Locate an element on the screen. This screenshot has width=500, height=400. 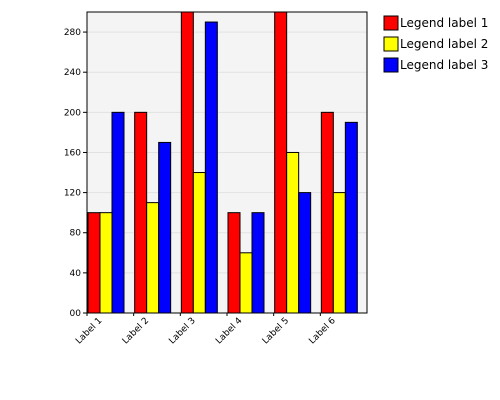
legend-entry-label: Legend label 1 is located at coordinates (444, 23).